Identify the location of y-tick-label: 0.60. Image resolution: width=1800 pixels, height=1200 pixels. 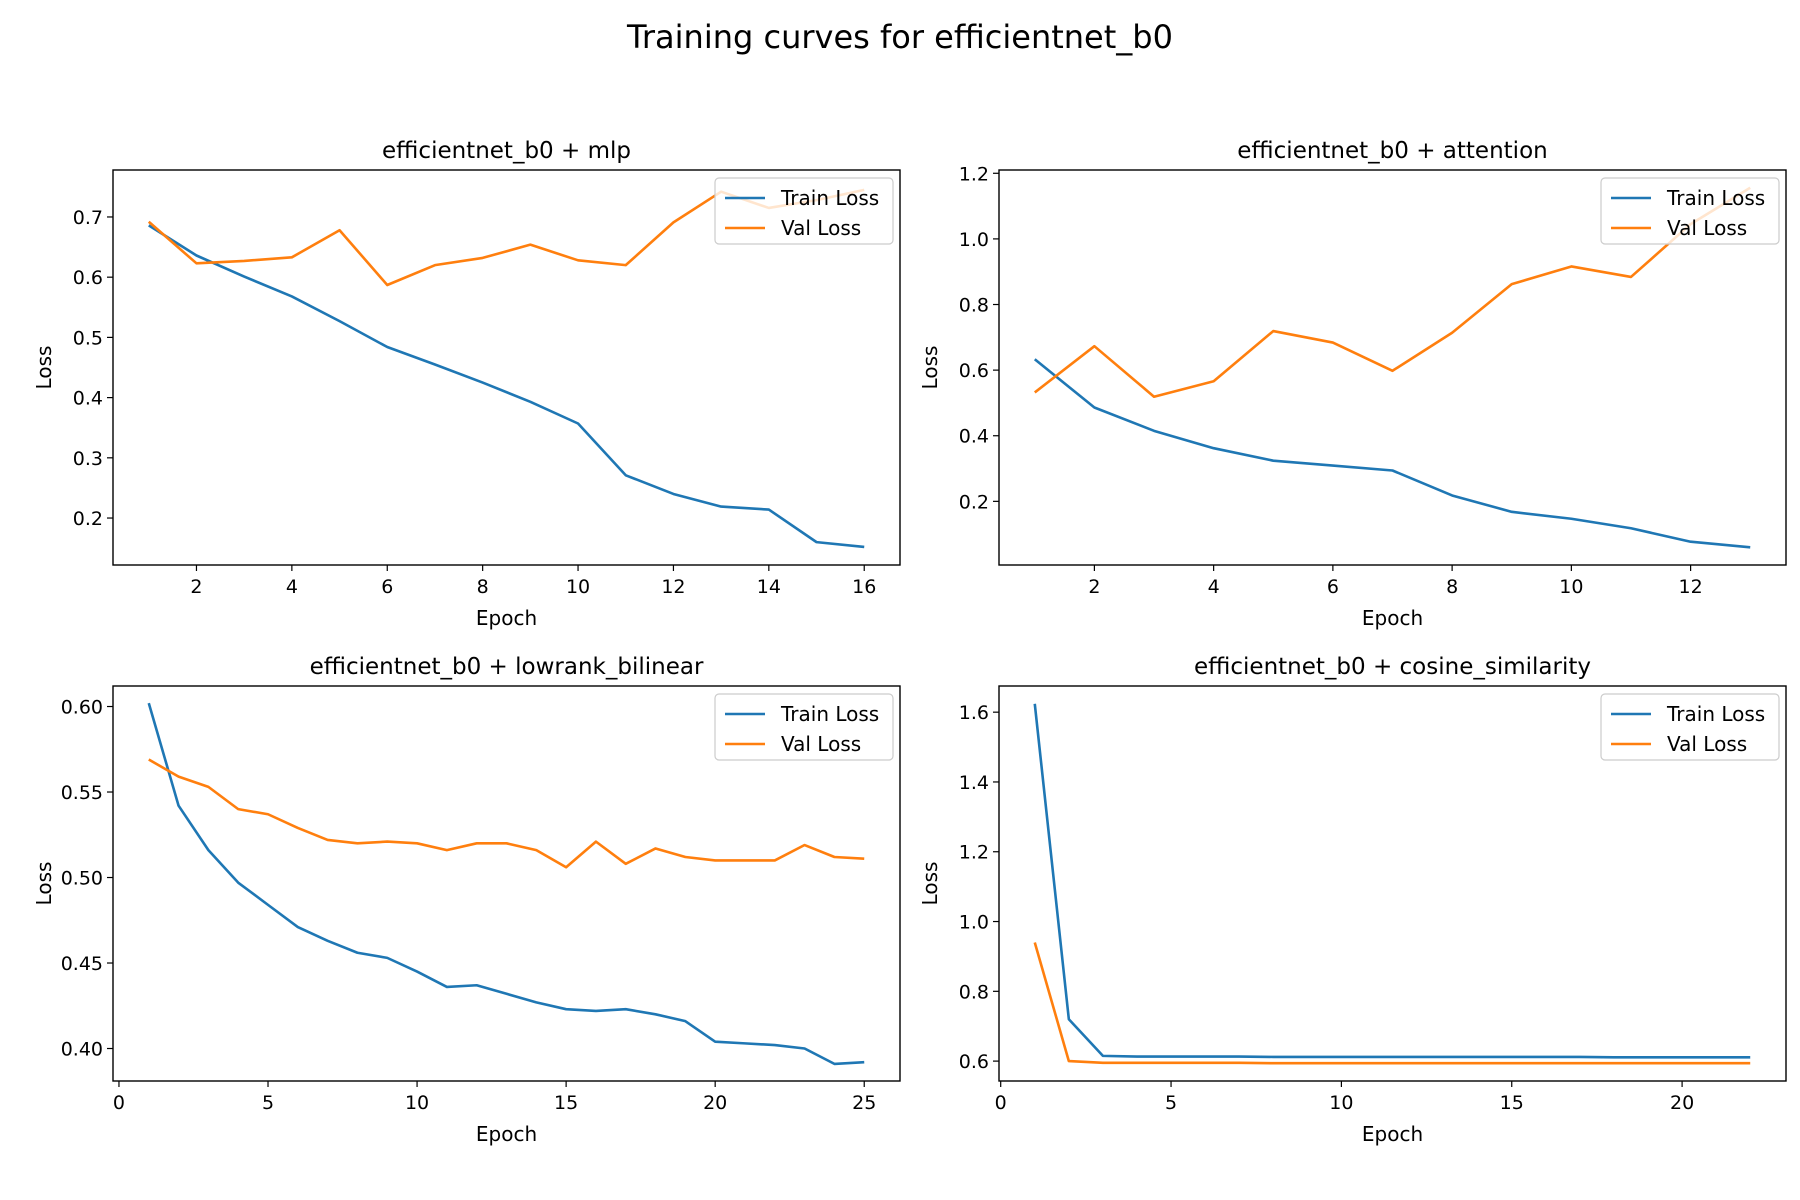
(82, 708).